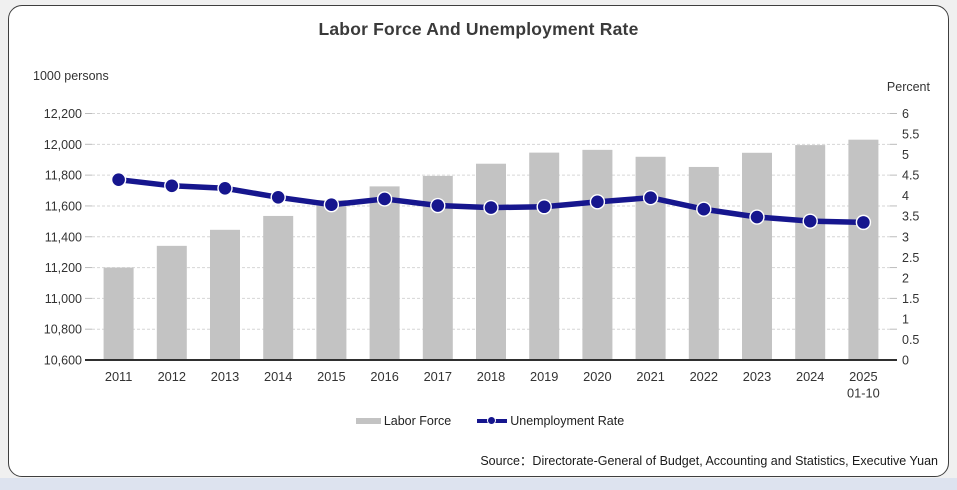  What do you see at coordinates (910, 135) in the screenshot?
I see `right-axis-label: 5.5` at bounding box center [910, 135].